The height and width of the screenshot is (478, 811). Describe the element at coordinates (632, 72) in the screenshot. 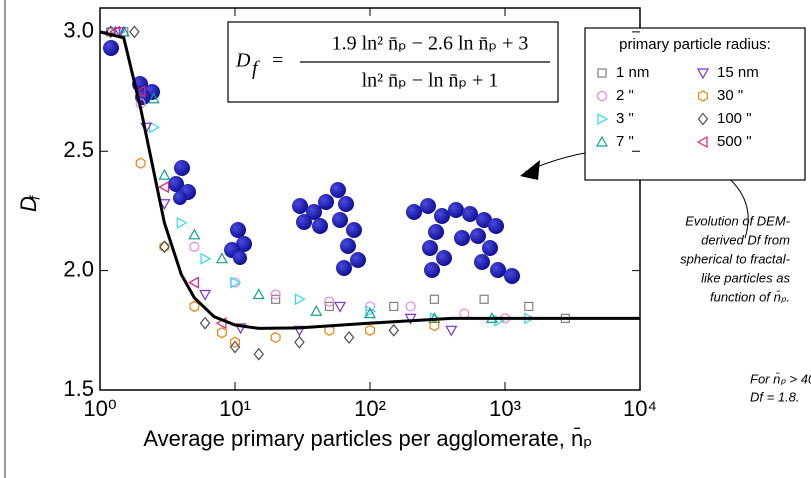

I see `legend-label: 1 nm` at that location.